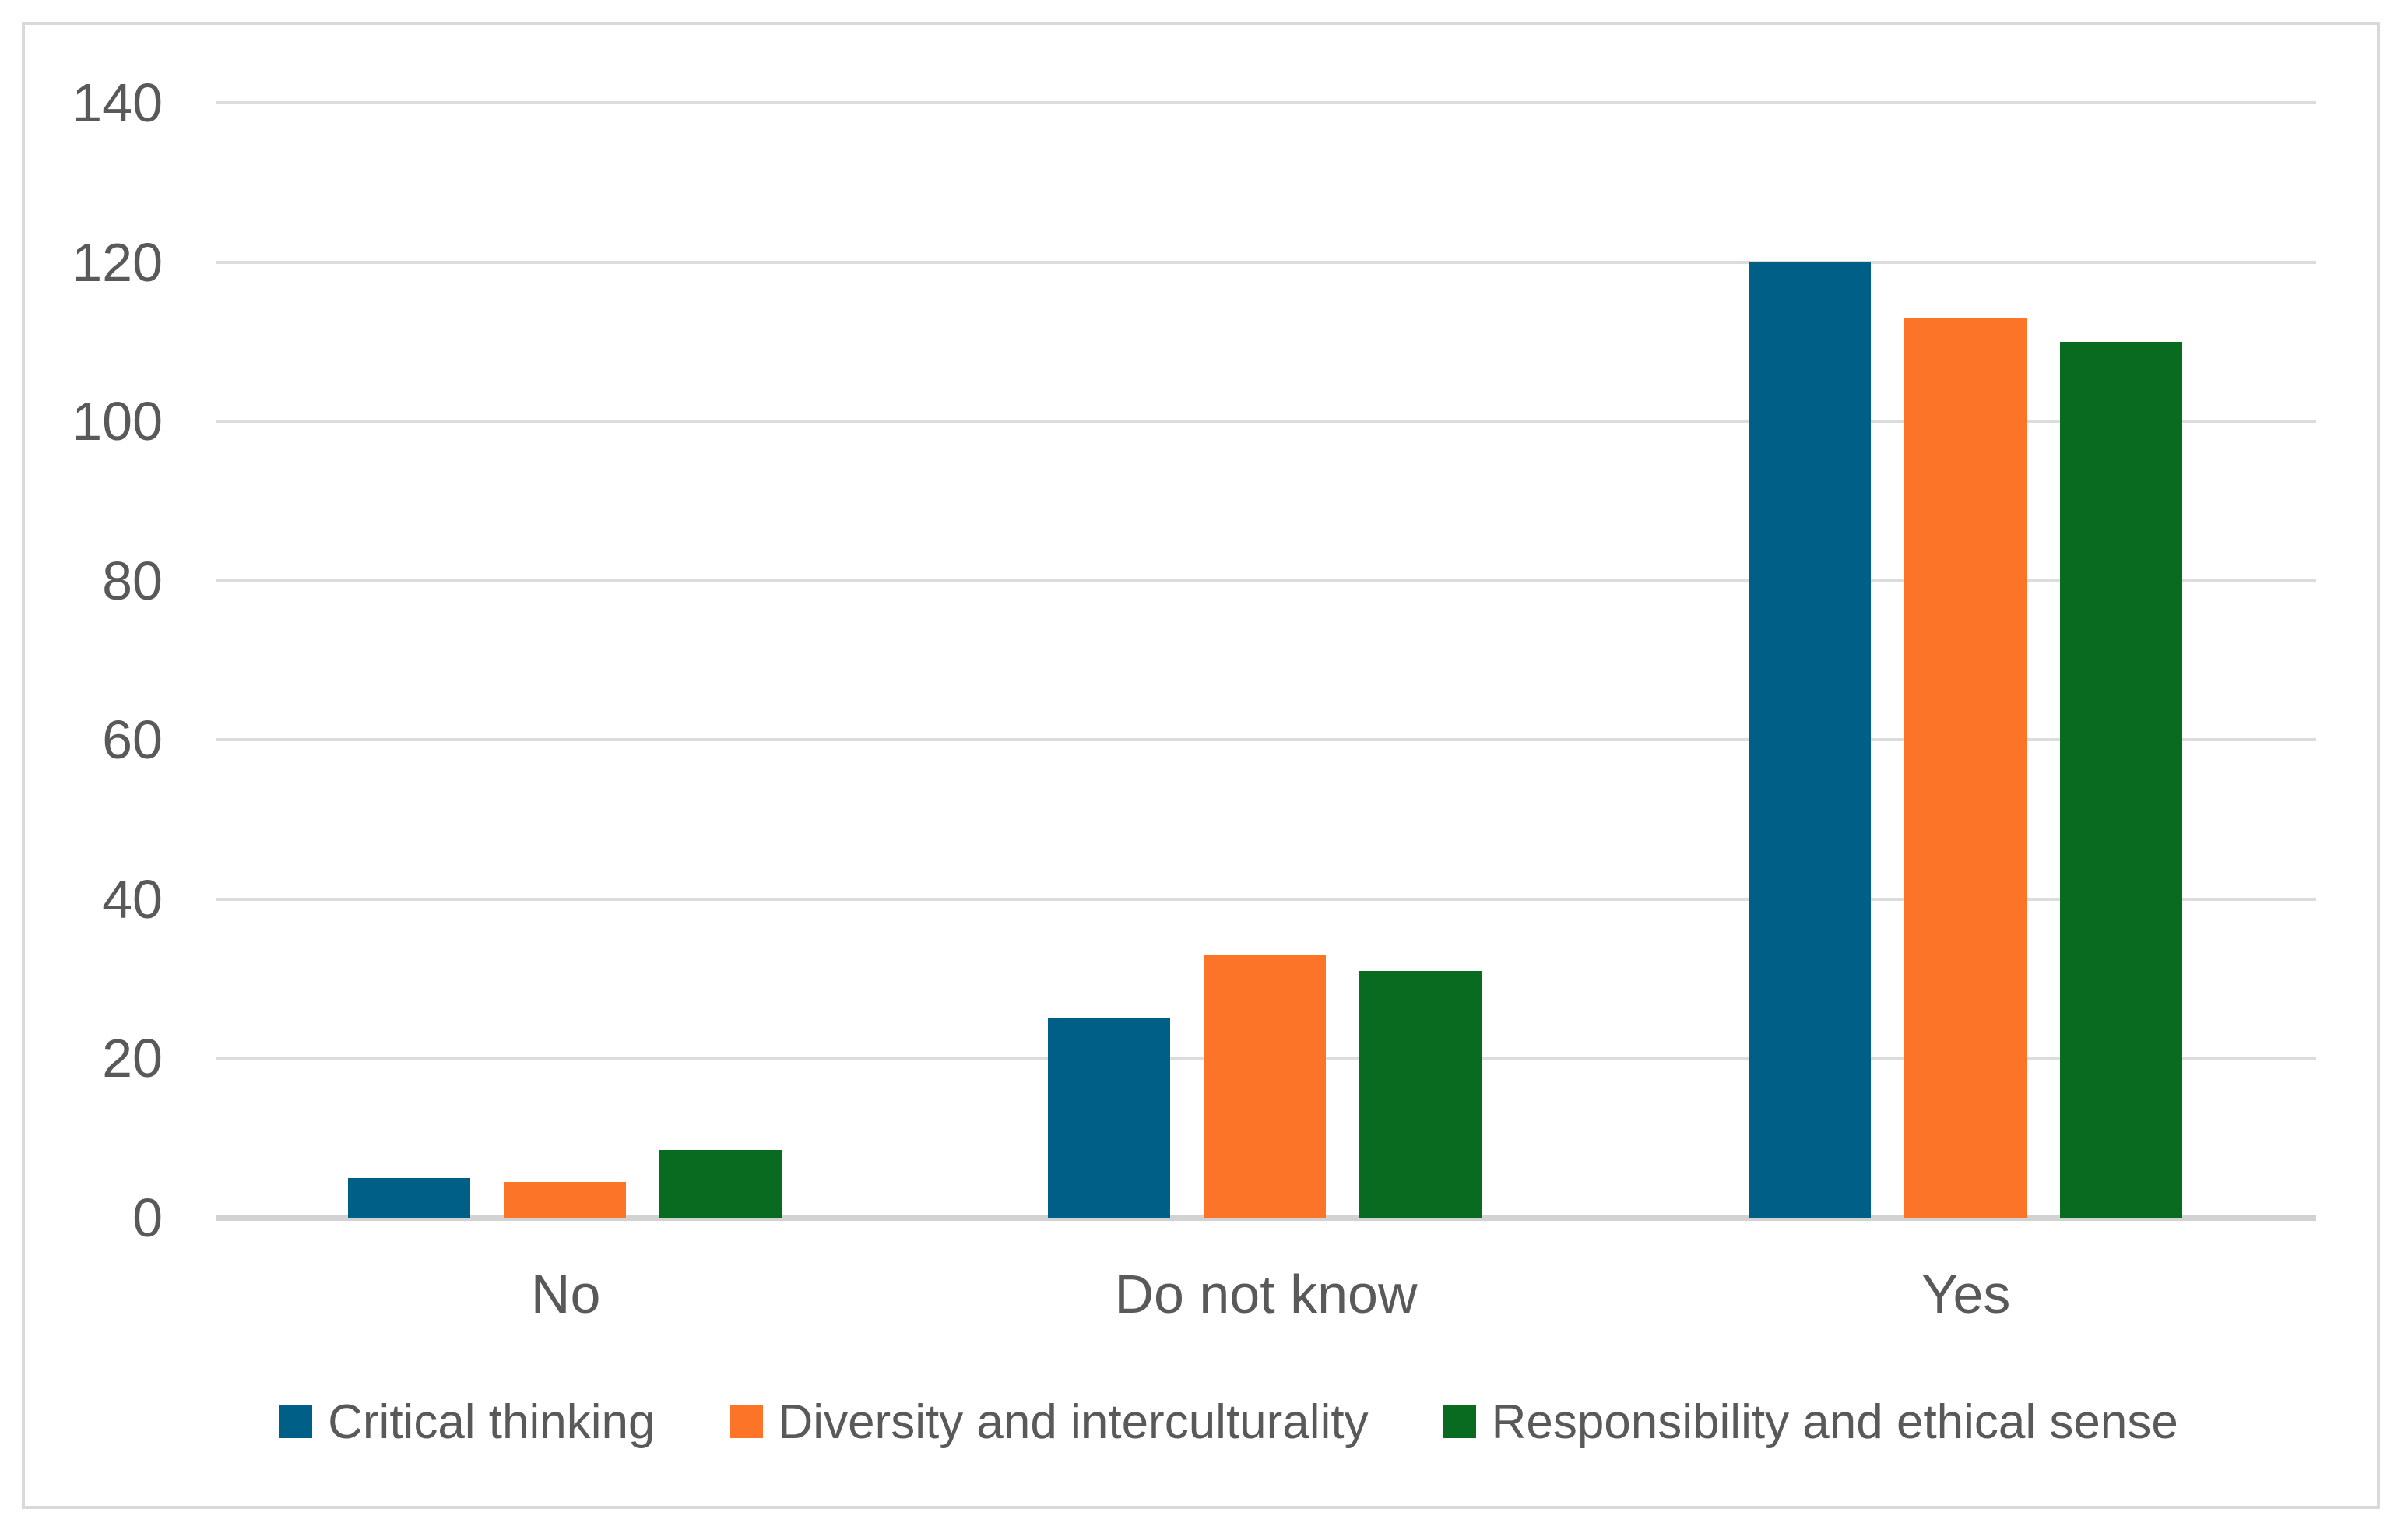  What do you see at coordinates (1966, 1294) in the screenshot?
I see `category-label-yes: Yes` at bounding box center [1966, 1294].